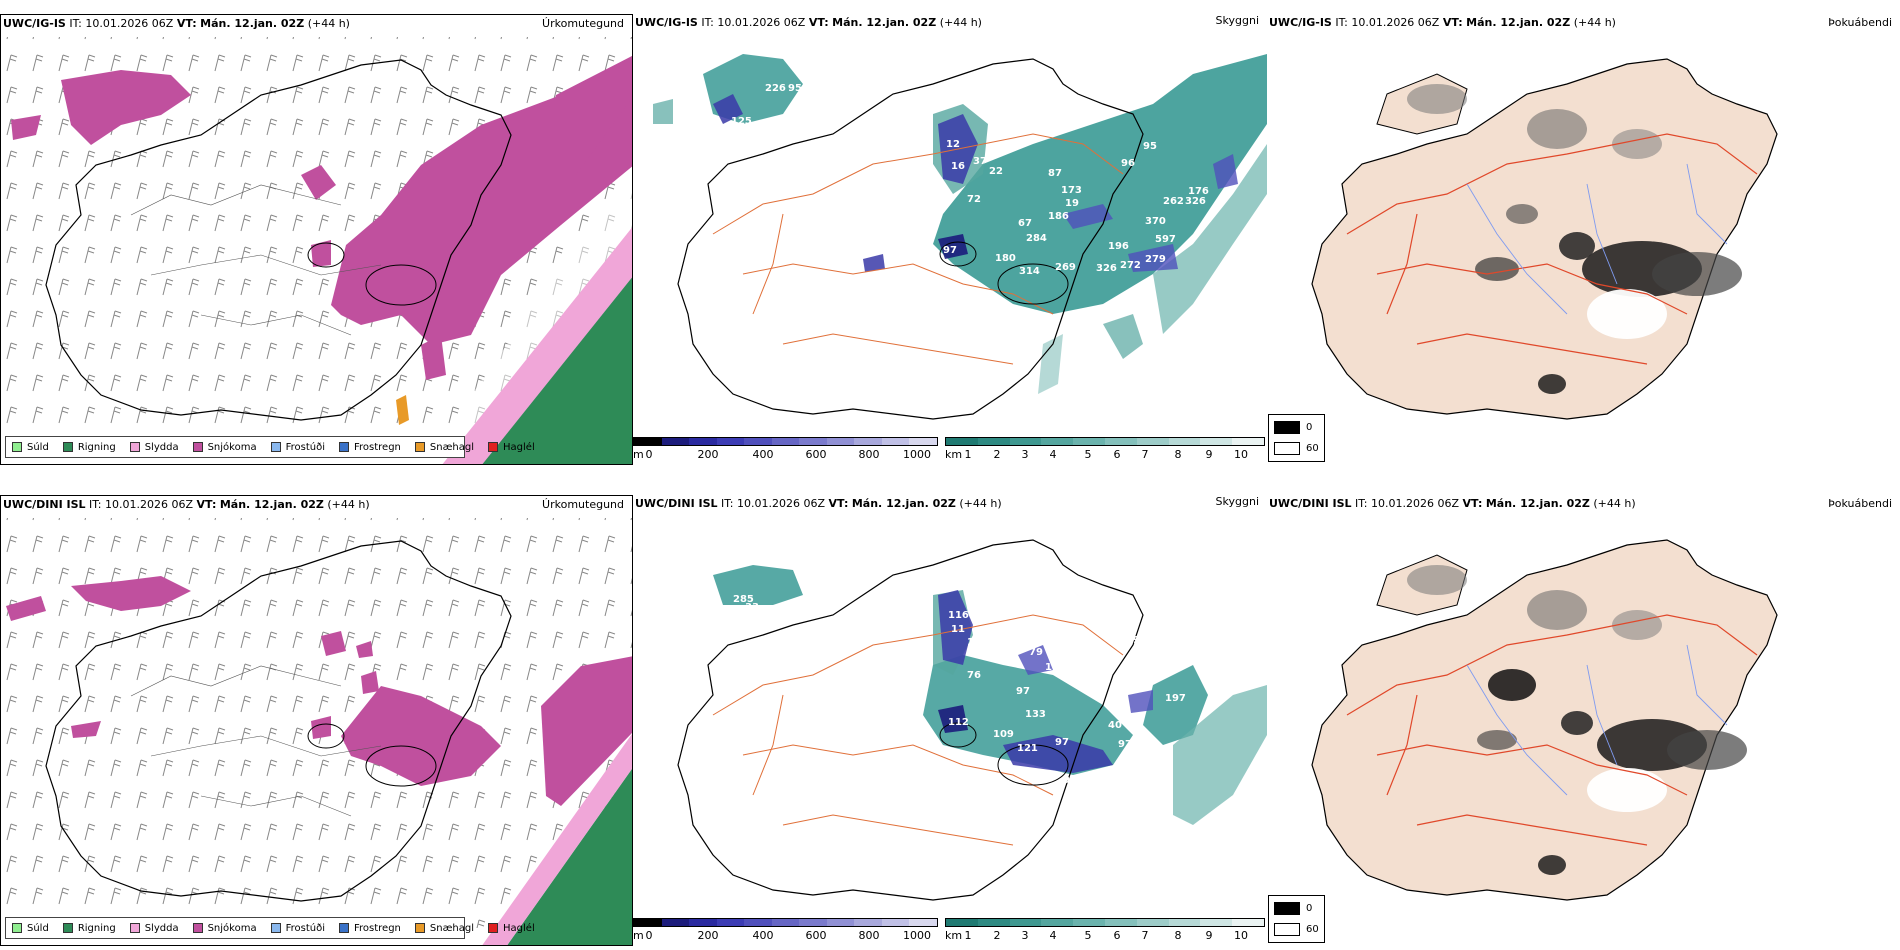 The width and height of the screenshot is (1900, 950). I want to click on cloud-base-colorbar: m 0 200 400 600 800 1000, so click(785, 931).